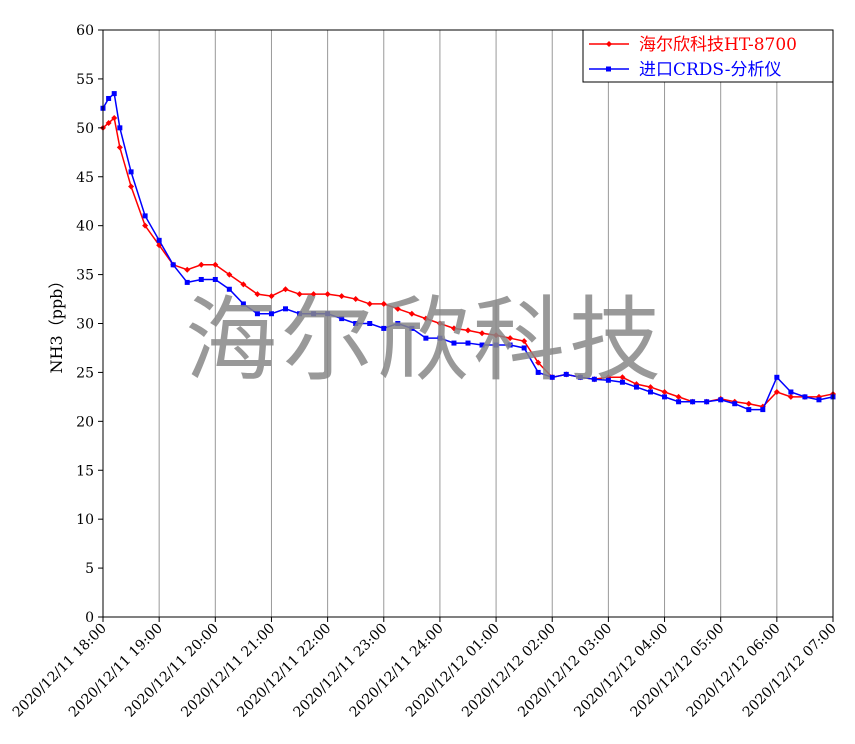  Describe the element at coordinates (85, 422) in the screenshot. I see `y-tick-label: 20` at that location.